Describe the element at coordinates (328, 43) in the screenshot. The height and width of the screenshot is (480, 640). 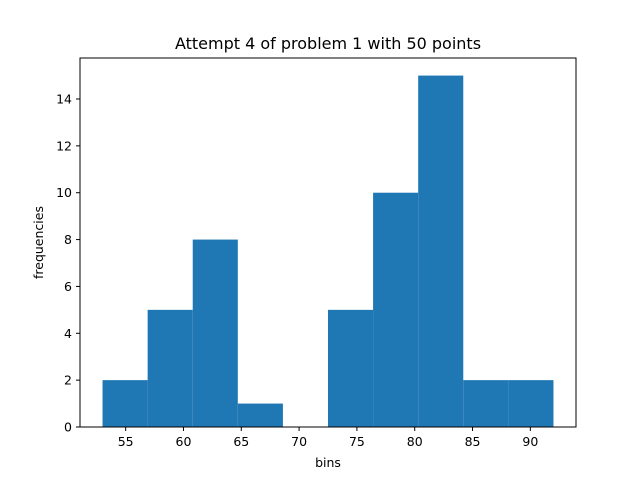
I see `chart-title: Attempt 4 of problem 1 with 50 points` at that location.